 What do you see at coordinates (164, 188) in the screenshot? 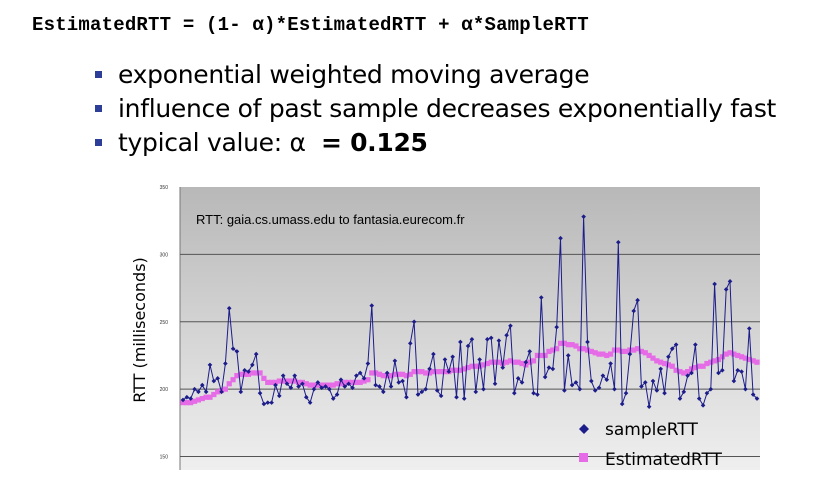
I see `y-tick-label: 350` at bounding box center [164, 188].